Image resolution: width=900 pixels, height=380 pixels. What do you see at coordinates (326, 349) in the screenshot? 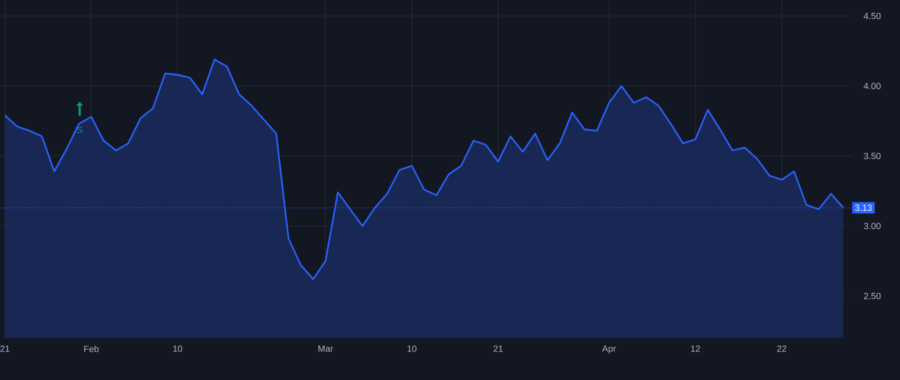
I see `x-tick-label: Mar` at bounding box center [326, 349].